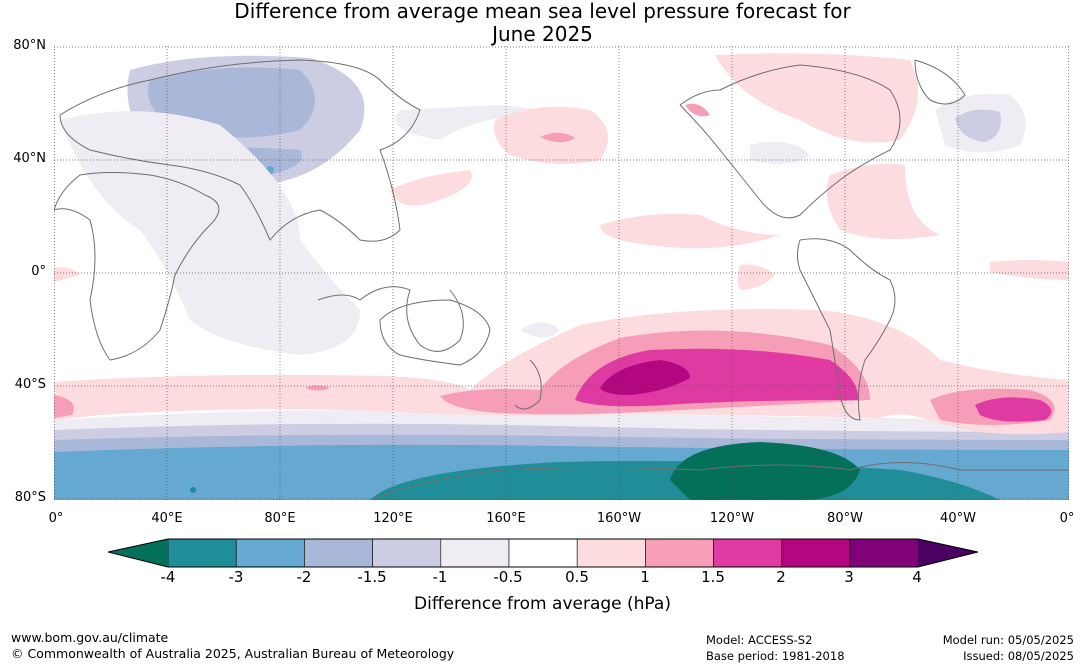 This screenshot has height=667, width=1085. I want to click on title-line-2: June 2025, so click(542, 34).